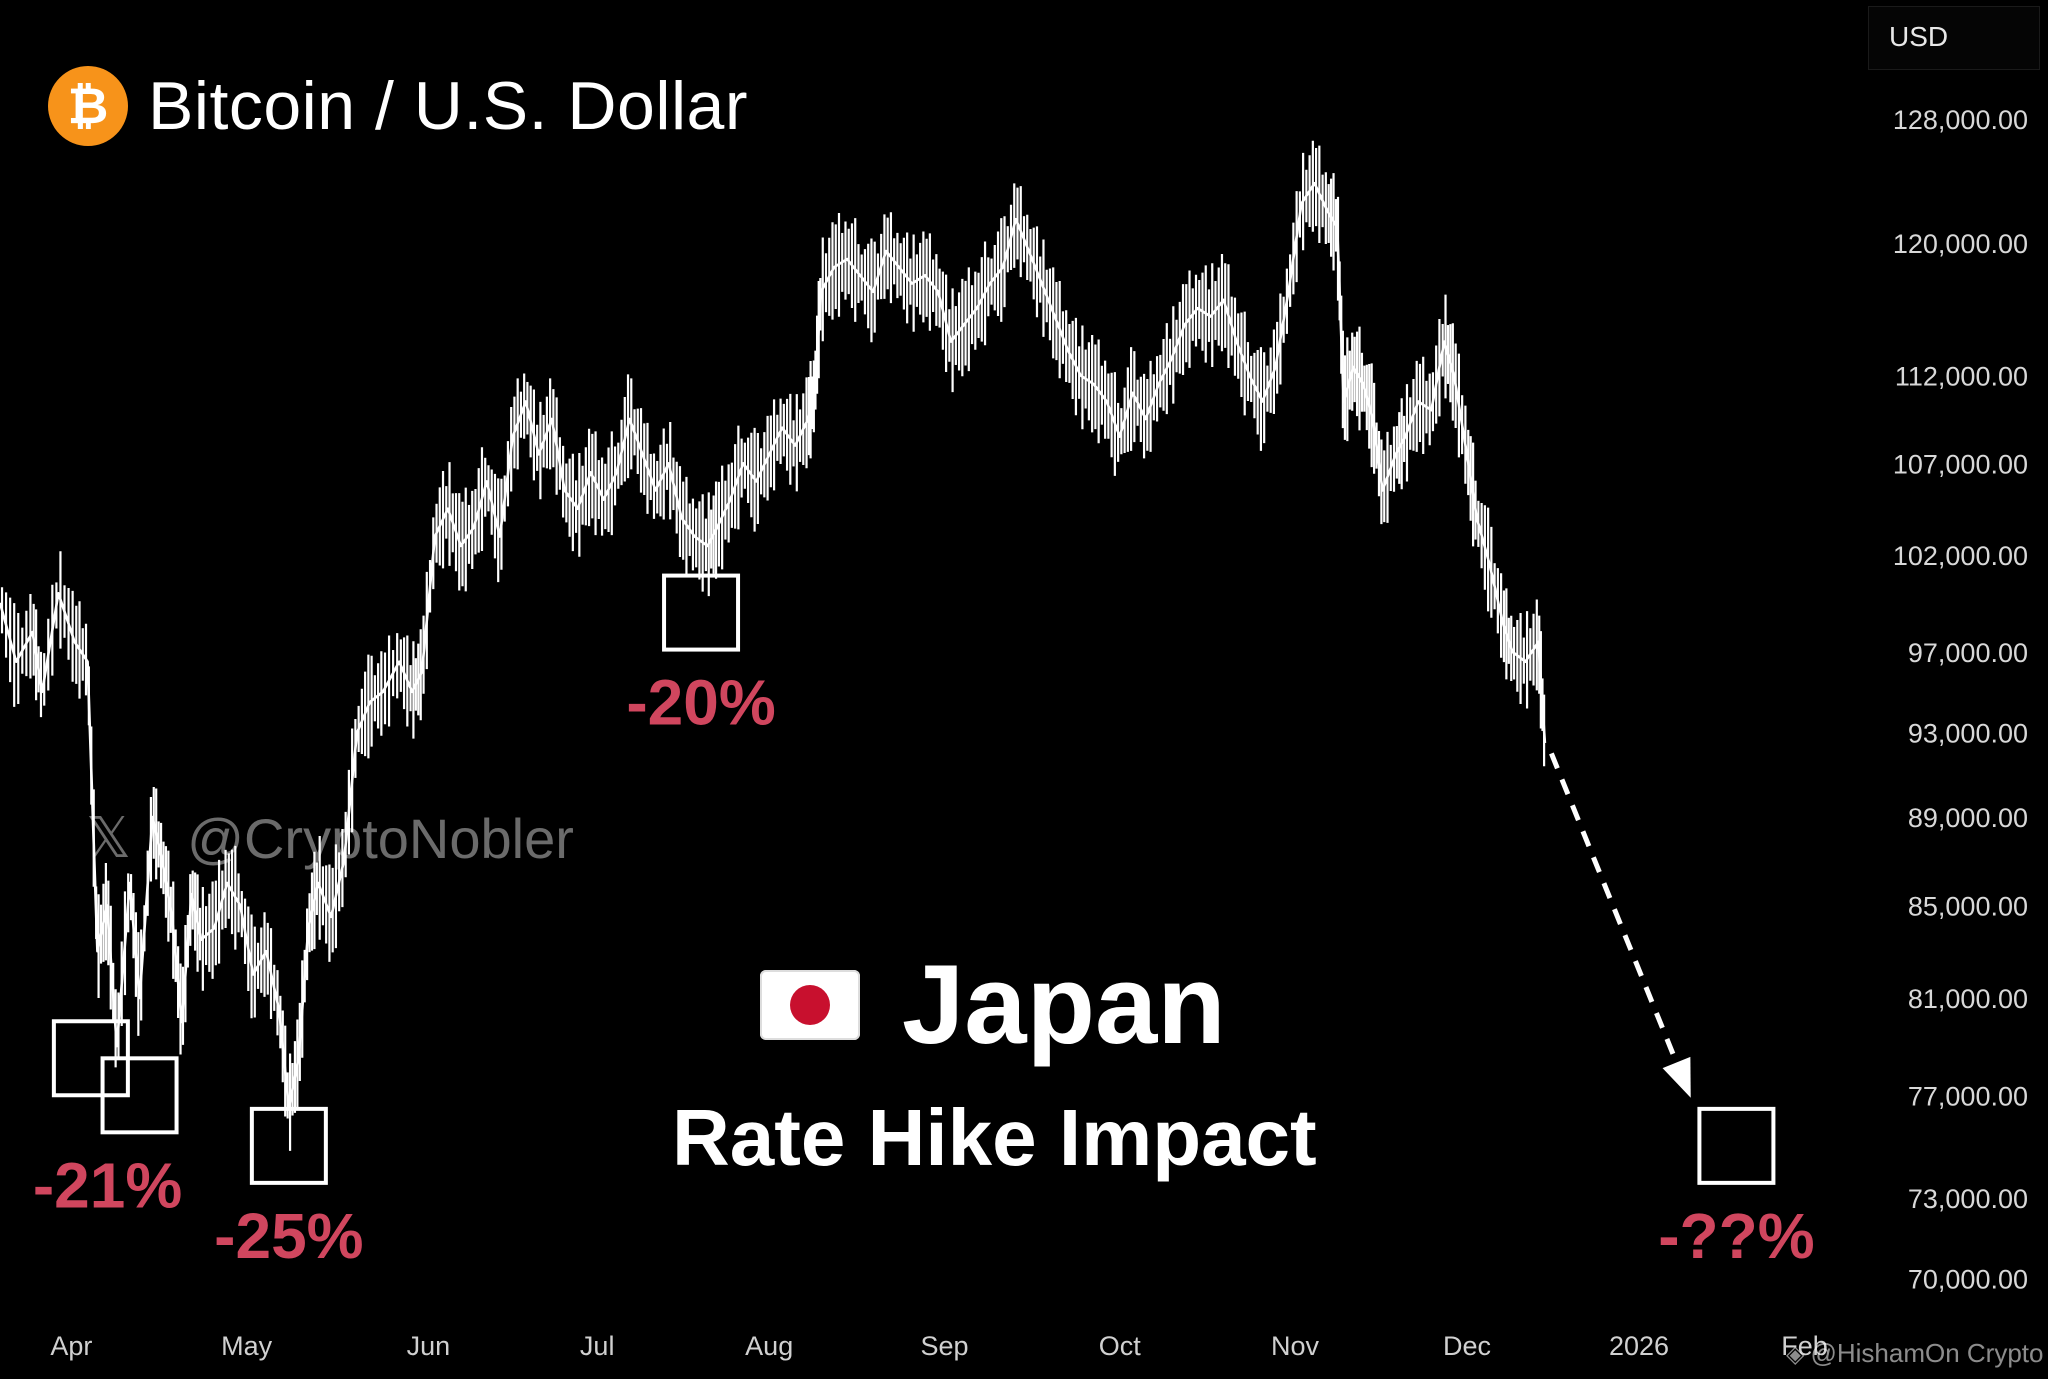 The width and height of the screenshot is (2048, 1379). I want to click on x-tick-label: Jun, so click(429, 1346).